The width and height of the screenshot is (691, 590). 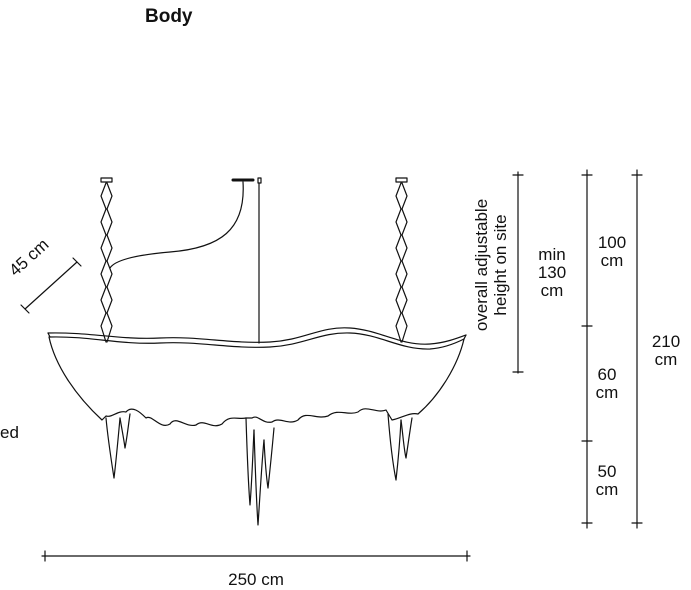 What do you see at coordinates (607, 374) in the screenshot?
I see `middle-section-height-value: 60` at bounding box center [607, 374].